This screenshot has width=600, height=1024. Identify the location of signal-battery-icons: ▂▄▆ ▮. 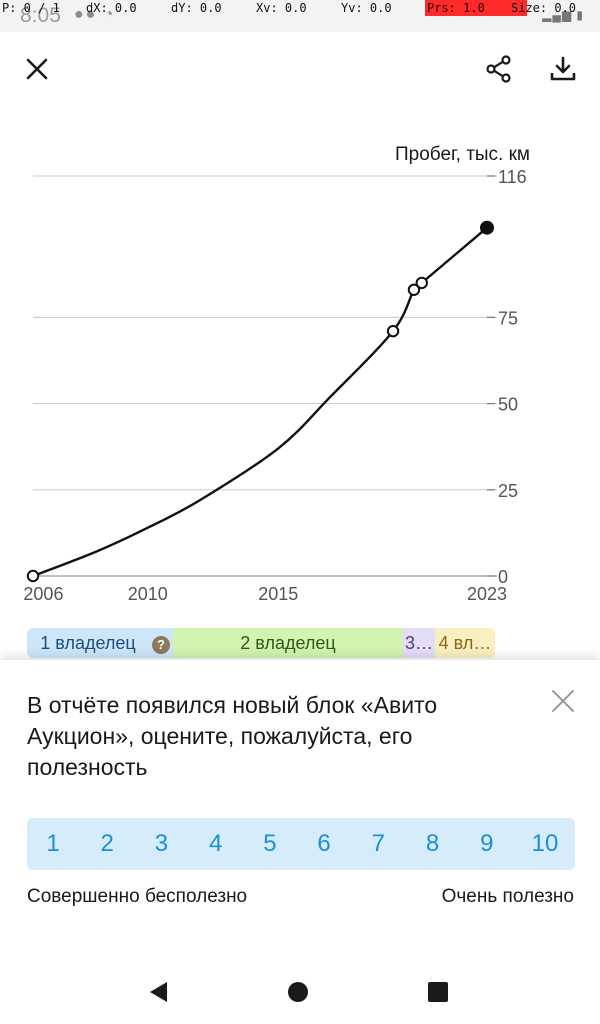
(563, 15).